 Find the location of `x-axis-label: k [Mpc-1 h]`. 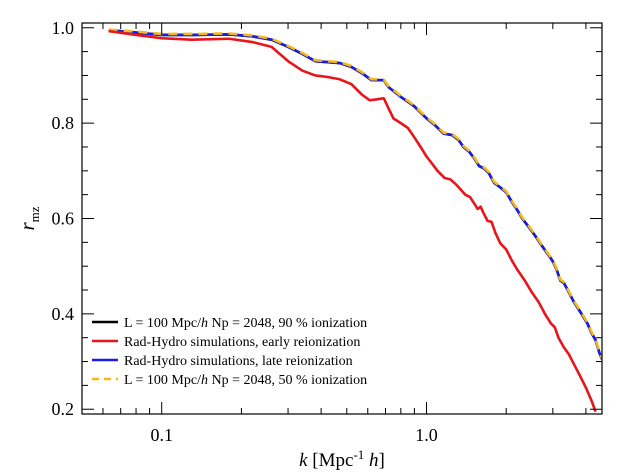

x-axis-label: k [Mpc-1 h] is located at coordinates (342, 459).